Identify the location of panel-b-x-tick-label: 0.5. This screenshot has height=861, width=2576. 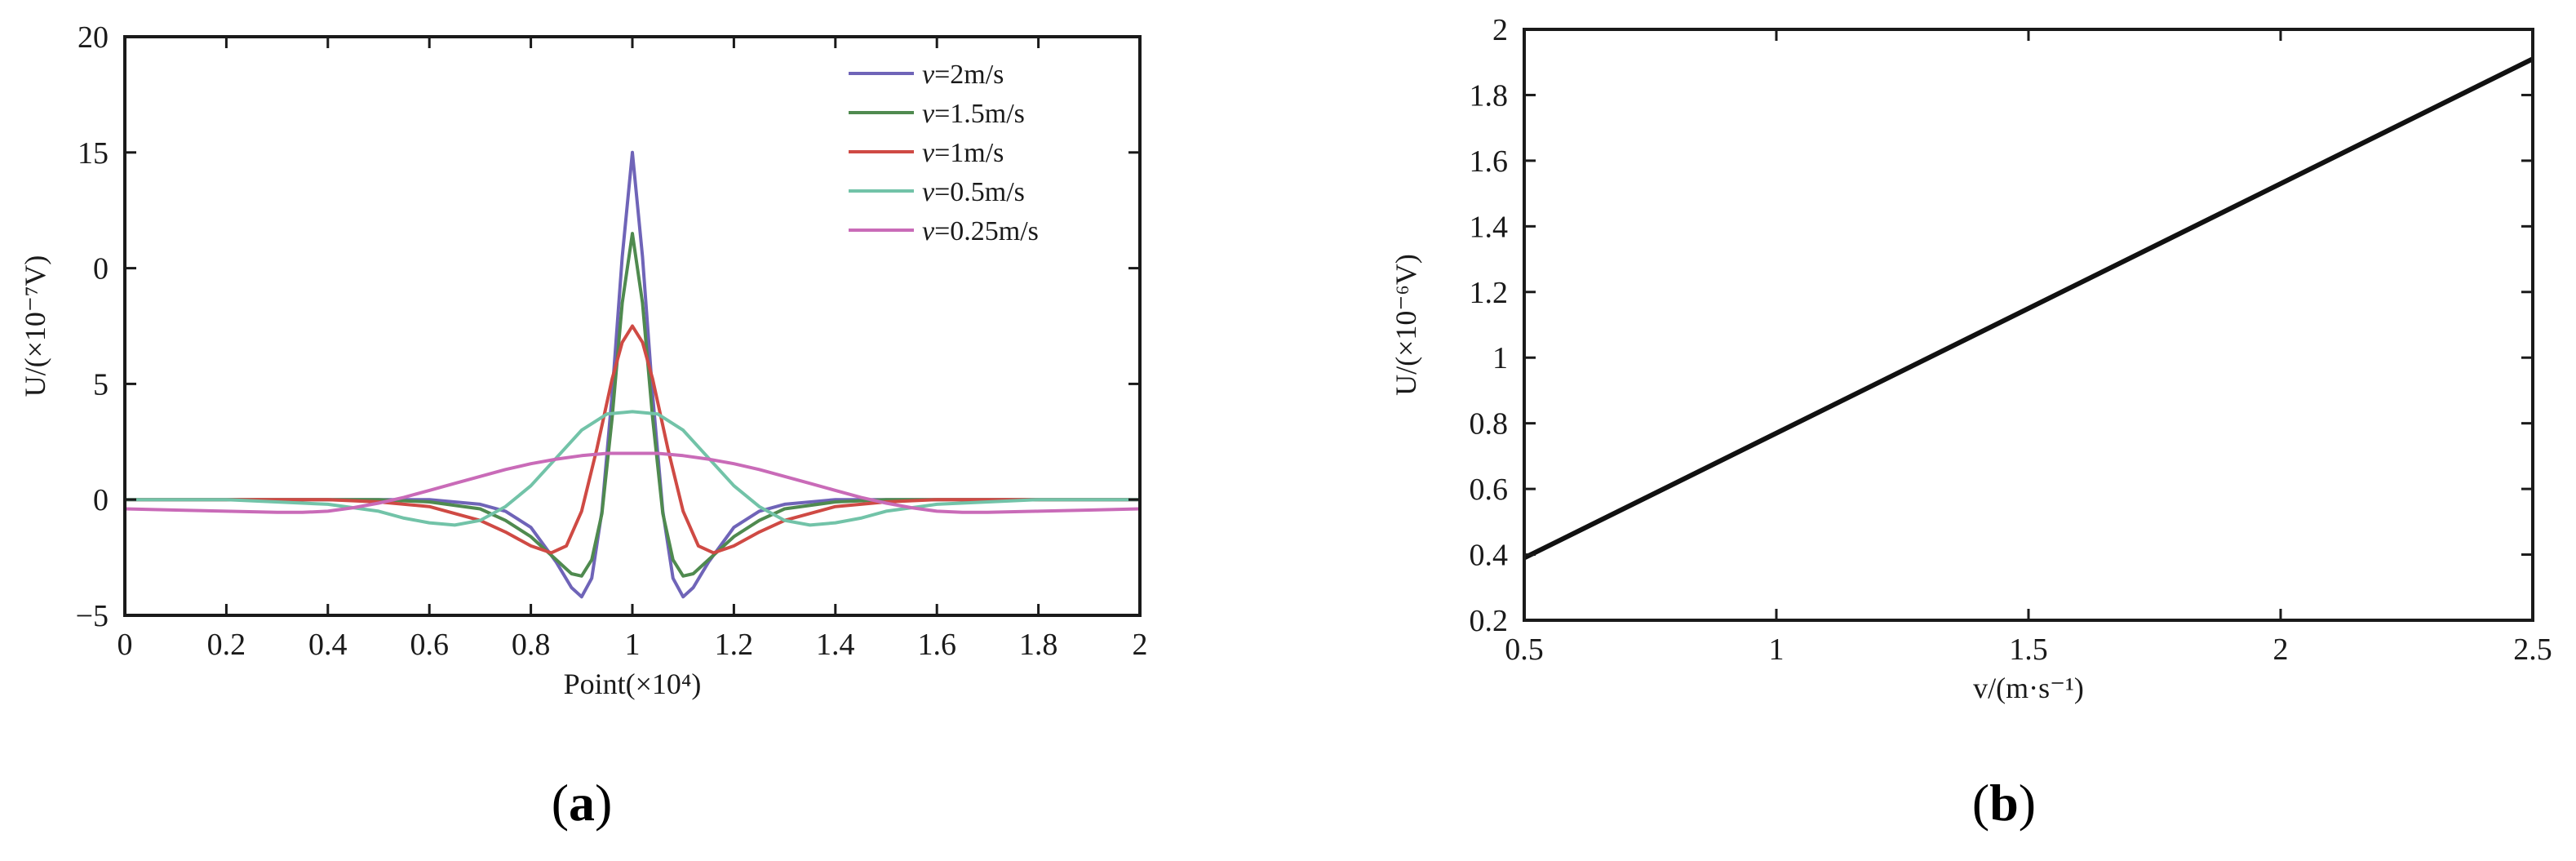
(1524, 649).